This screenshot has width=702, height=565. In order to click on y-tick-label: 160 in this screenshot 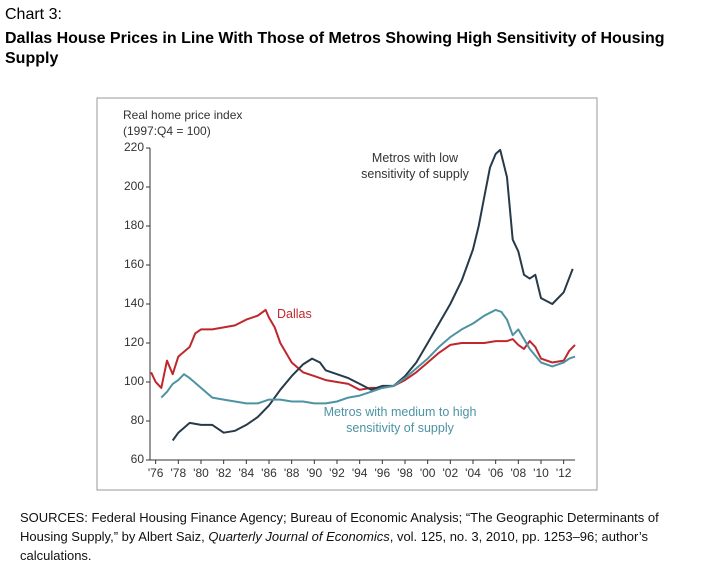, I will do `click(134, 264)`.